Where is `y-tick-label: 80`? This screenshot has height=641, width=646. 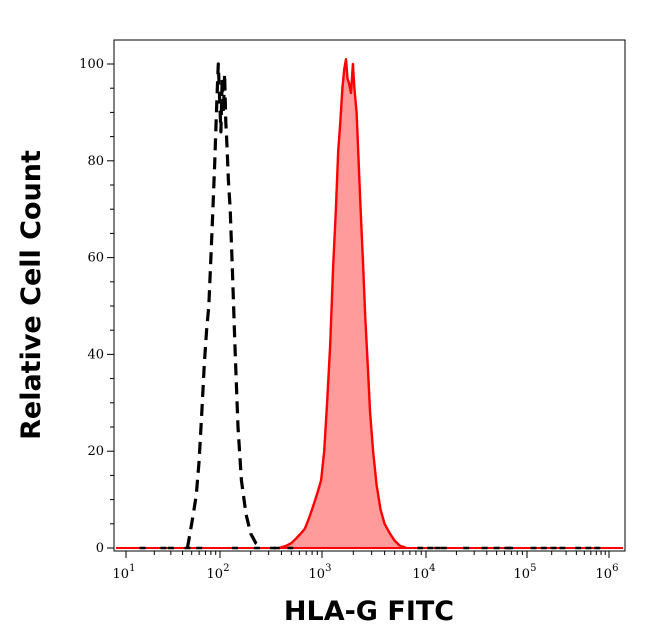
y-tick-label: 80 is located at coordinates (95, 161).